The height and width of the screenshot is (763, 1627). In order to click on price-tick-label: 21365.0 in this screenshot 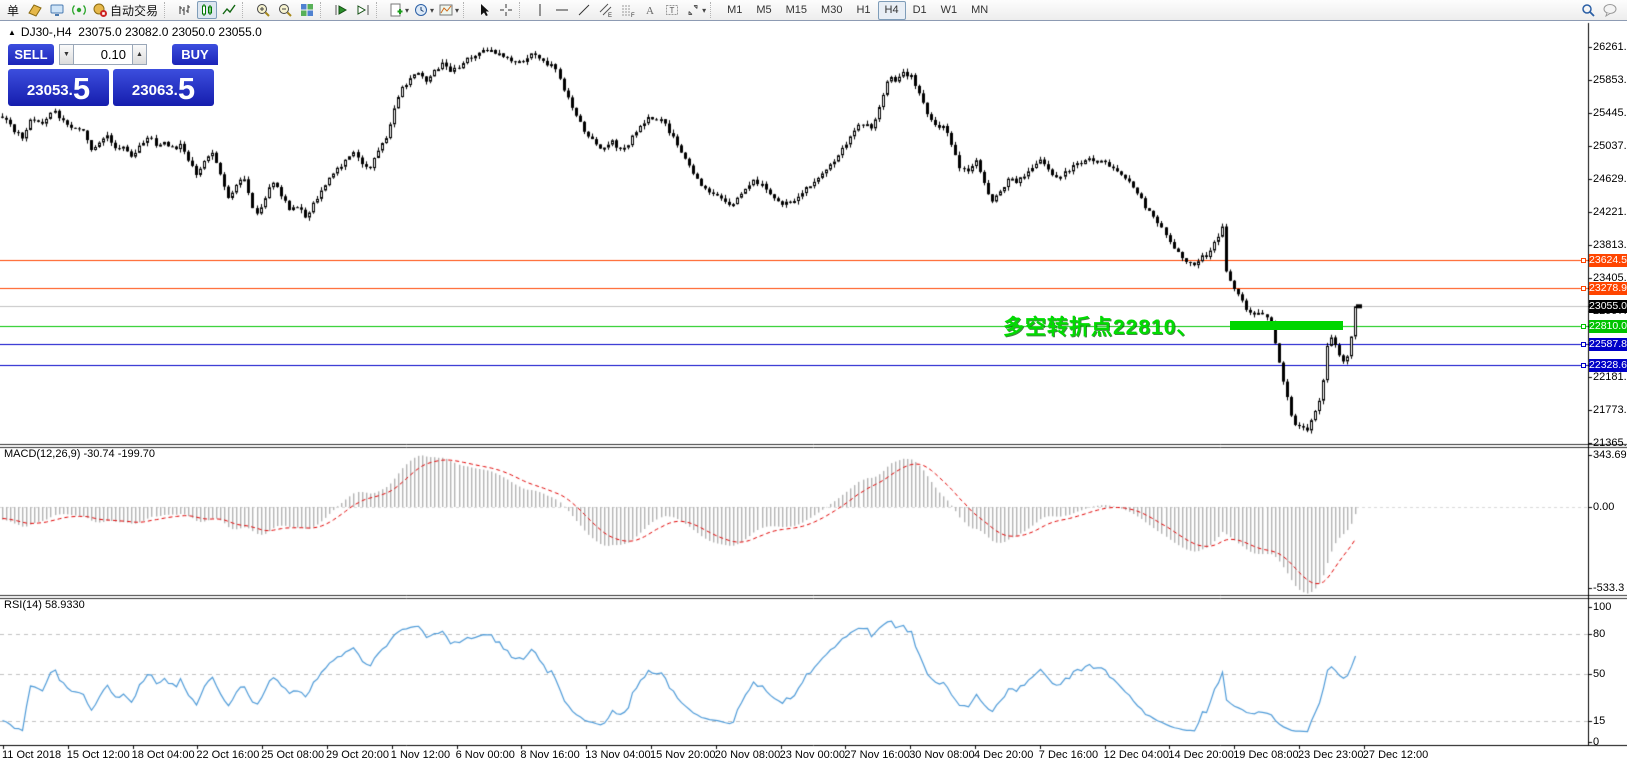, I will do `click(1610, 443)`.